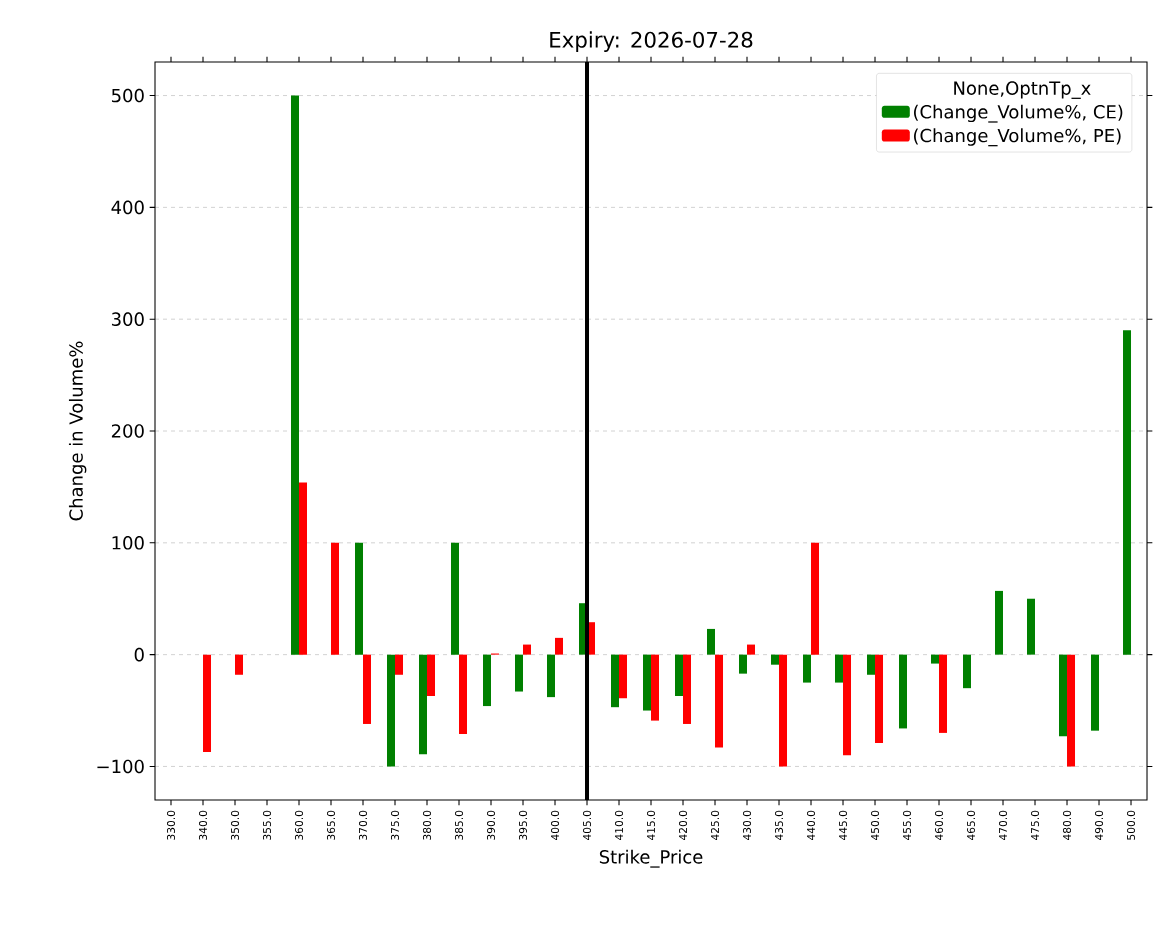  What do you see at coordinates (971, 825) in the screenshot?
I see `x-tick-label: 465.0` at bounding box center [971, 825].